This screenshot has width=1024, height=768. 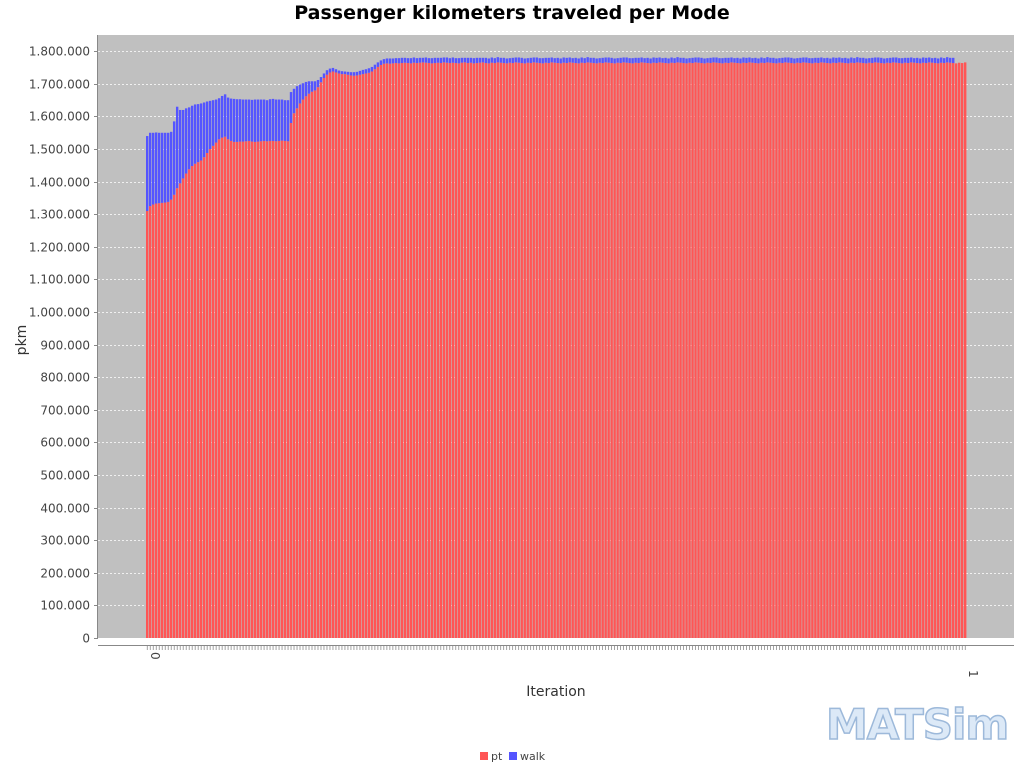 What do you see at coordinates (497, 756) in the screenshot?
I see `legend-label-pt: pt` at bounding box center [497, 756].